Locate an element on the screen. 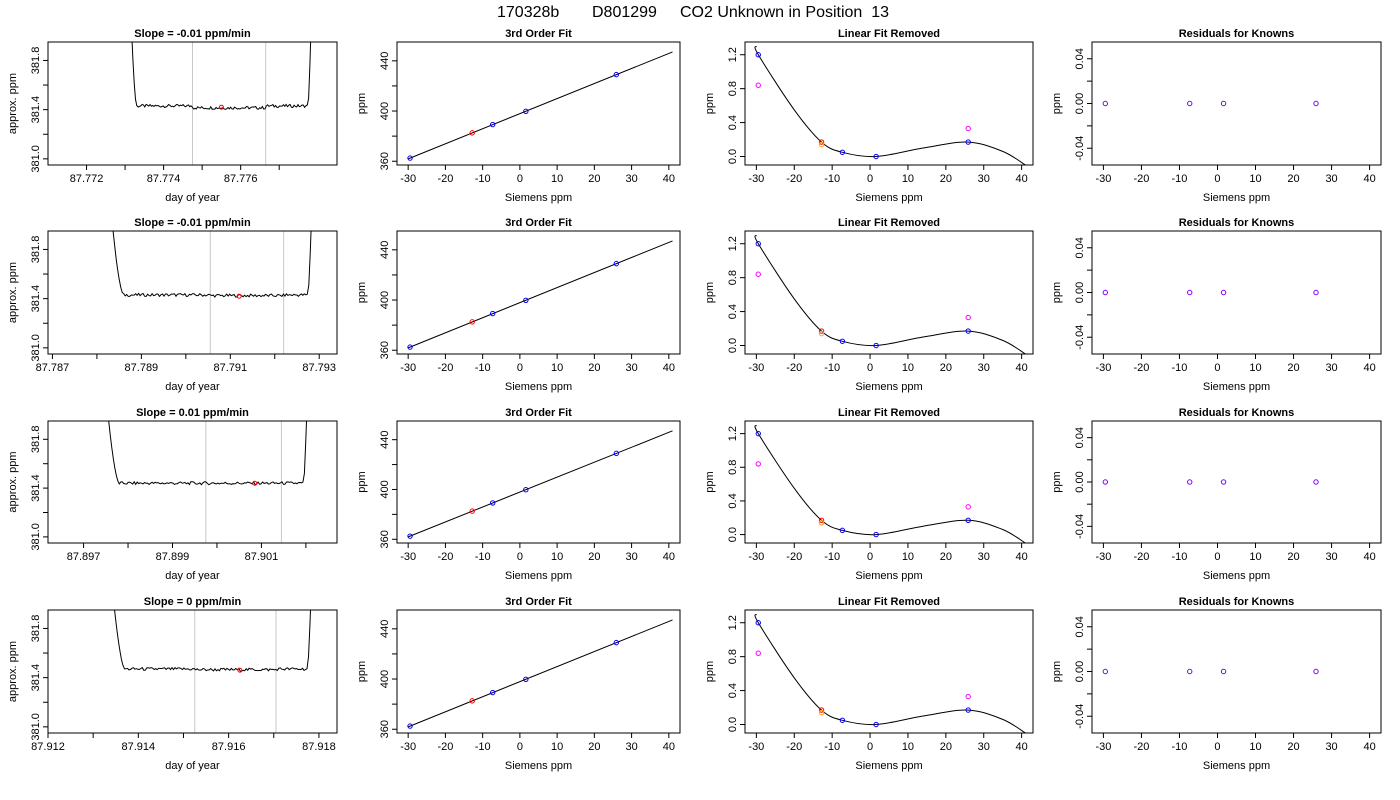 Image resolution: width=1400 pixels, height=800 pixels. y-tick-label: 440 is located at coordinates (385, 61).